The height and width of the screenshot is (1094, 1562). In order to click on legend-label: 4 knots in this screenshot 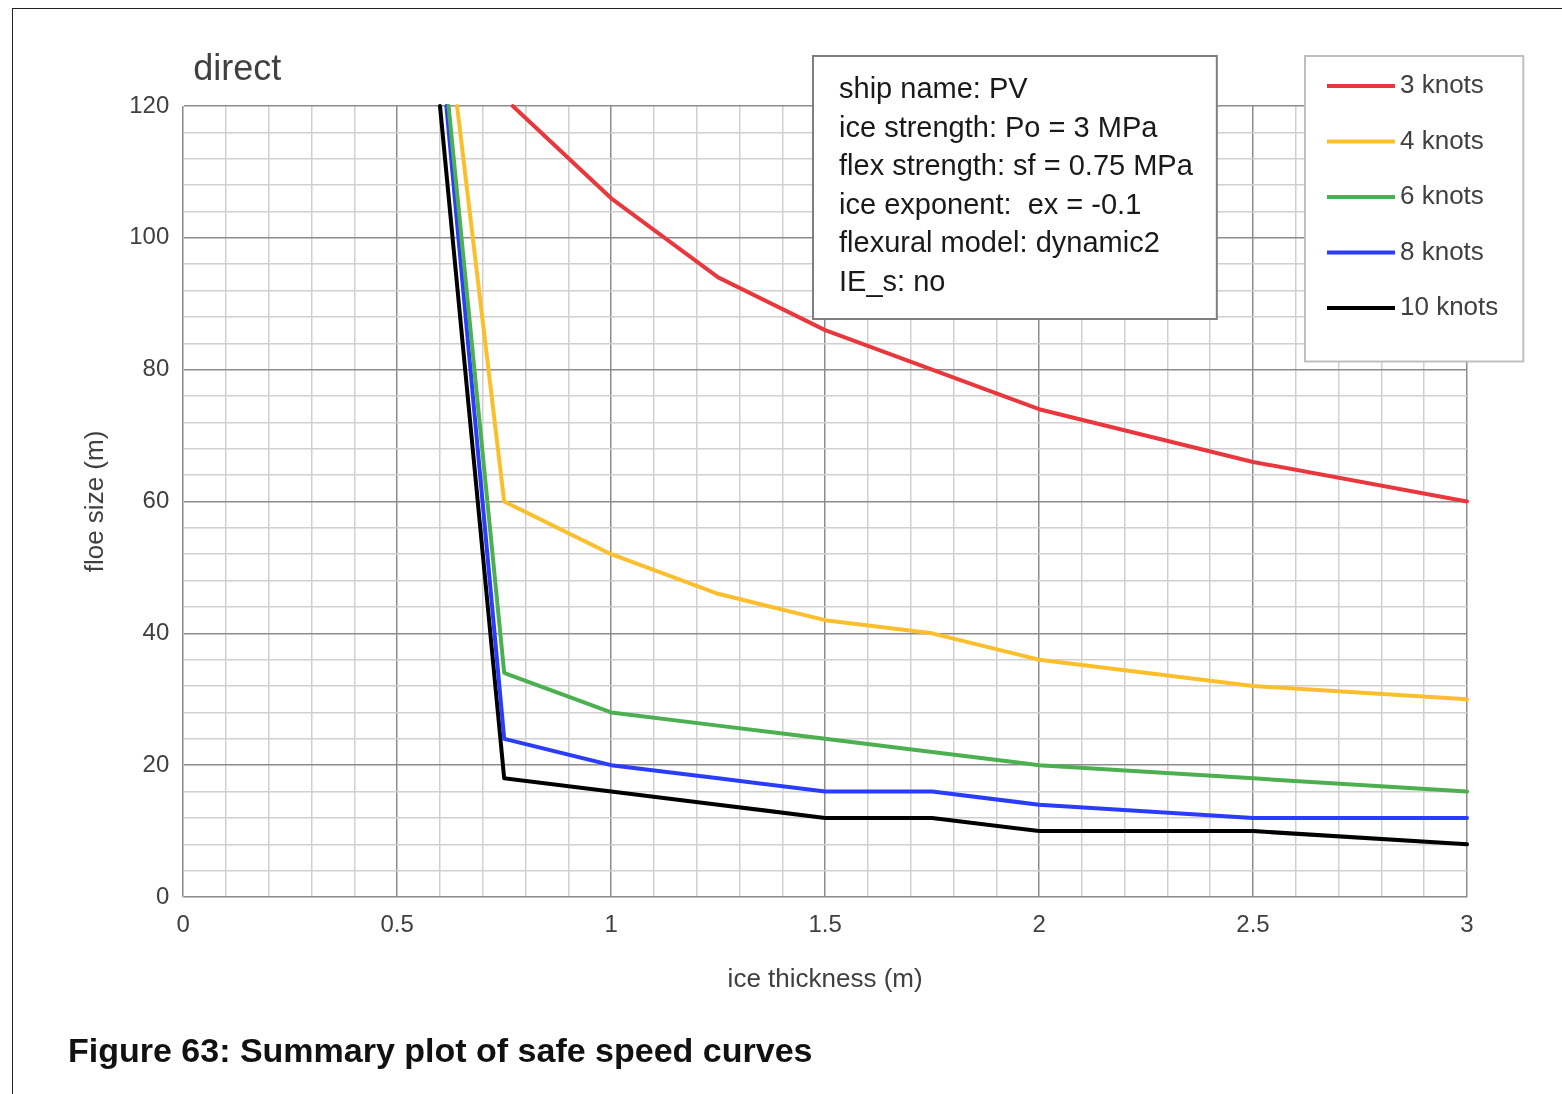, I will do `click(1442, 139)`.